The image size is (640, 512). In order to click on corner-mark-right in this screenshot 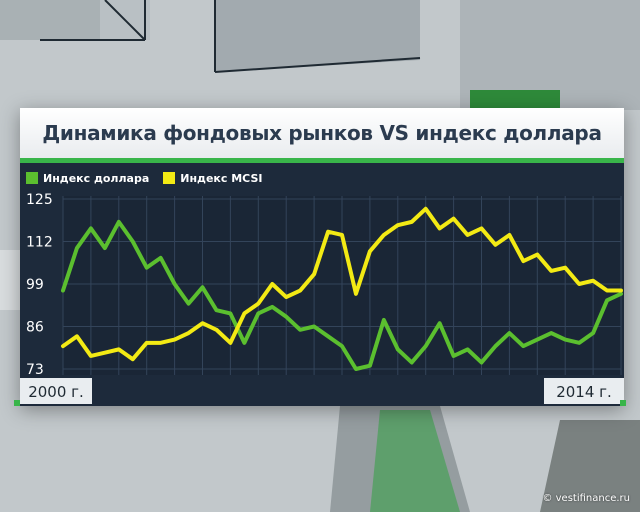, I will do `click(623, 403)`.